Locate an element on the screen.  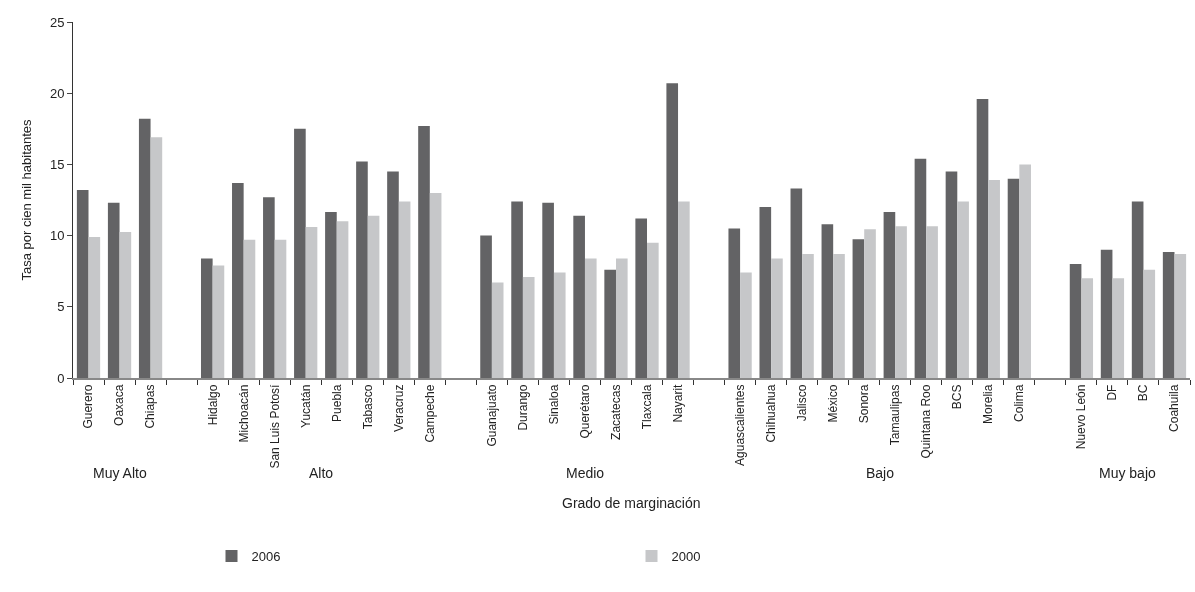
y-tick-label: 10 is located at coordinates (57, 236).